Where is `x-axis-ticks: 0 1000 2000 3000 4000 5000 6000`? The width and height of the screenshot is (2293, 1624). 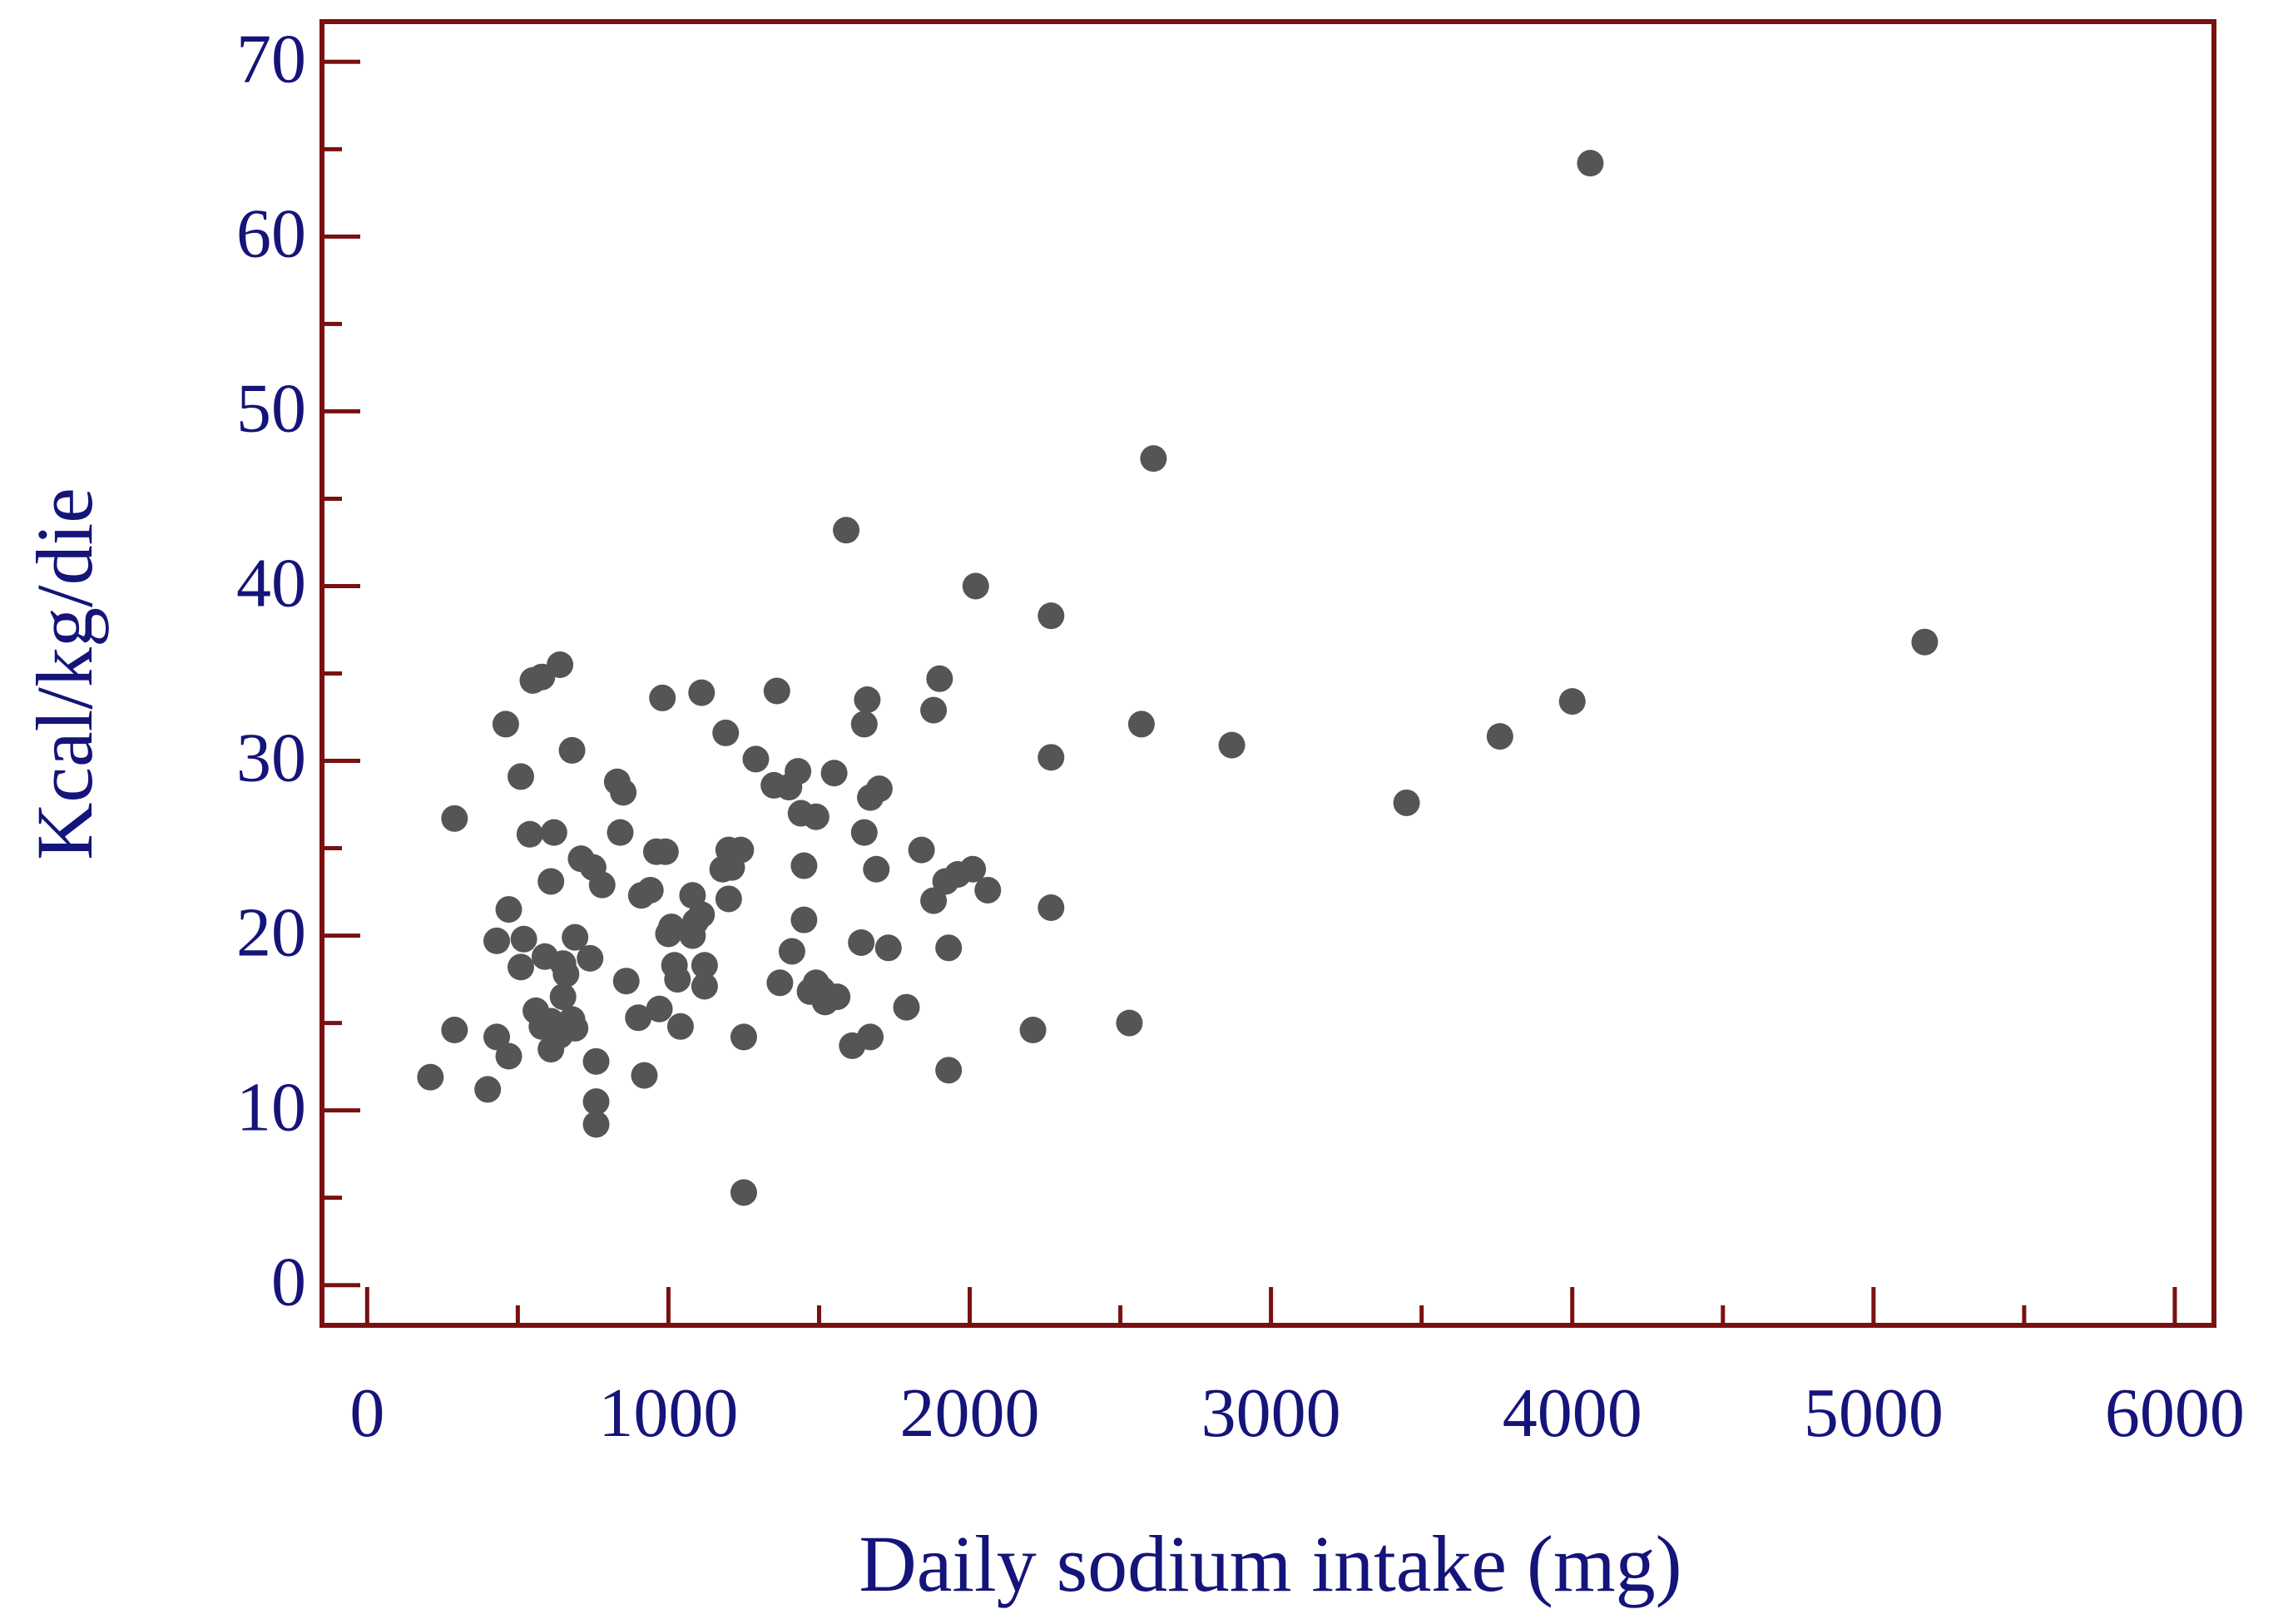
x-axis-ticks: 0 1000 2000 3000 4000 5000 6000 is located at coordinates (1297, 1369).